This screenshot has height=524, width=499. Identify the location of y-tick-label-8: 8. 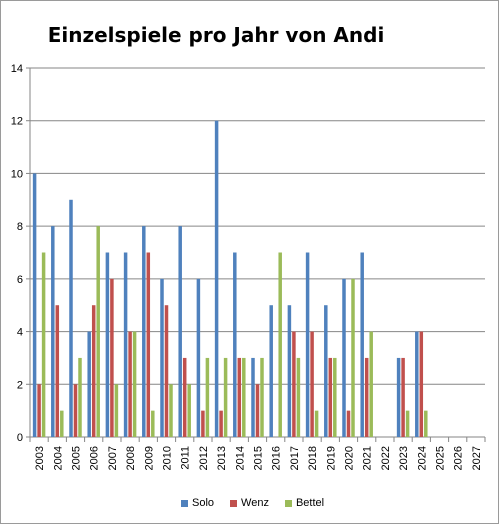
(20, 227).